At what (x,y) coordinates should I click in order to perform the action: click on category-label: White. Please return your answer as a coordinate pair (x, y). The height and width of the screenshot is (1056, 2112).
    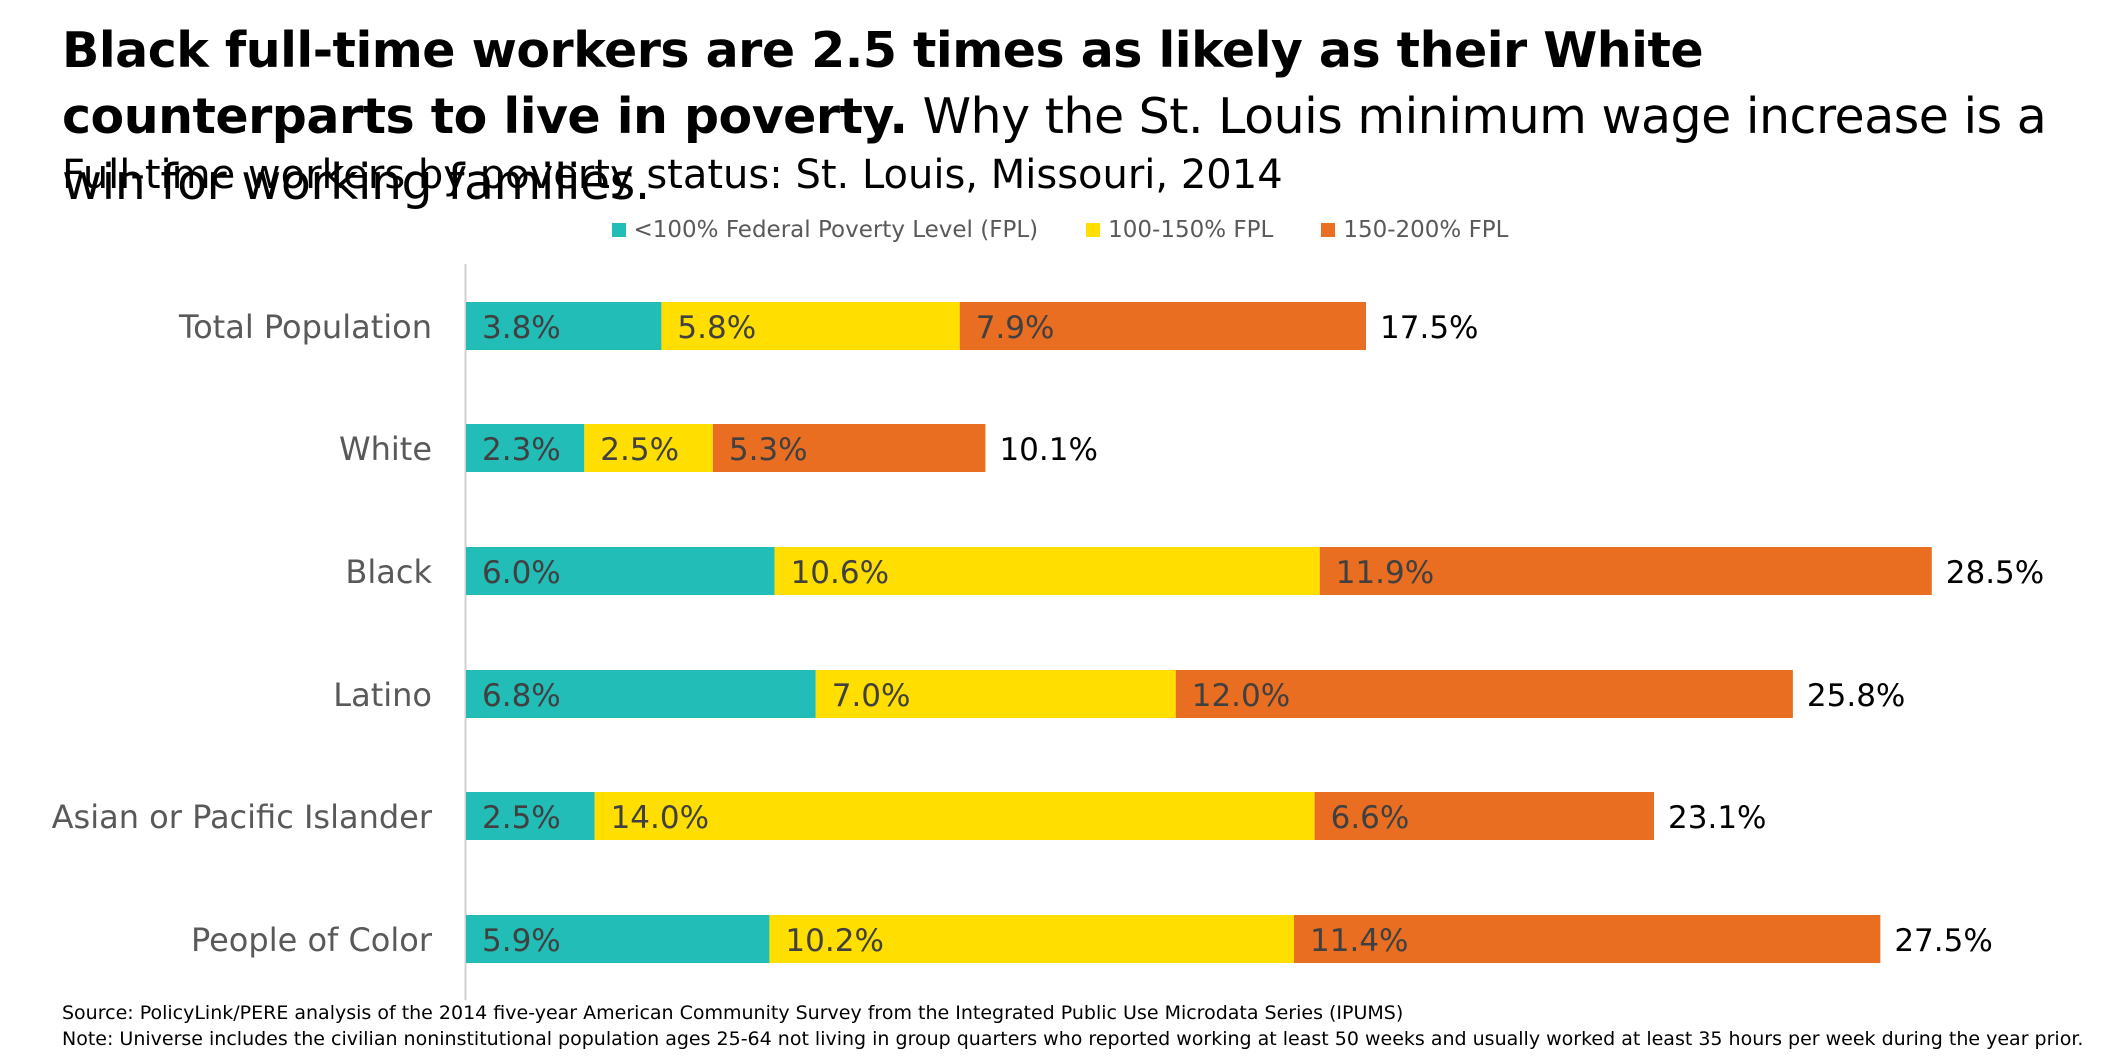
    Looking at the image, I should click on (385, 449).